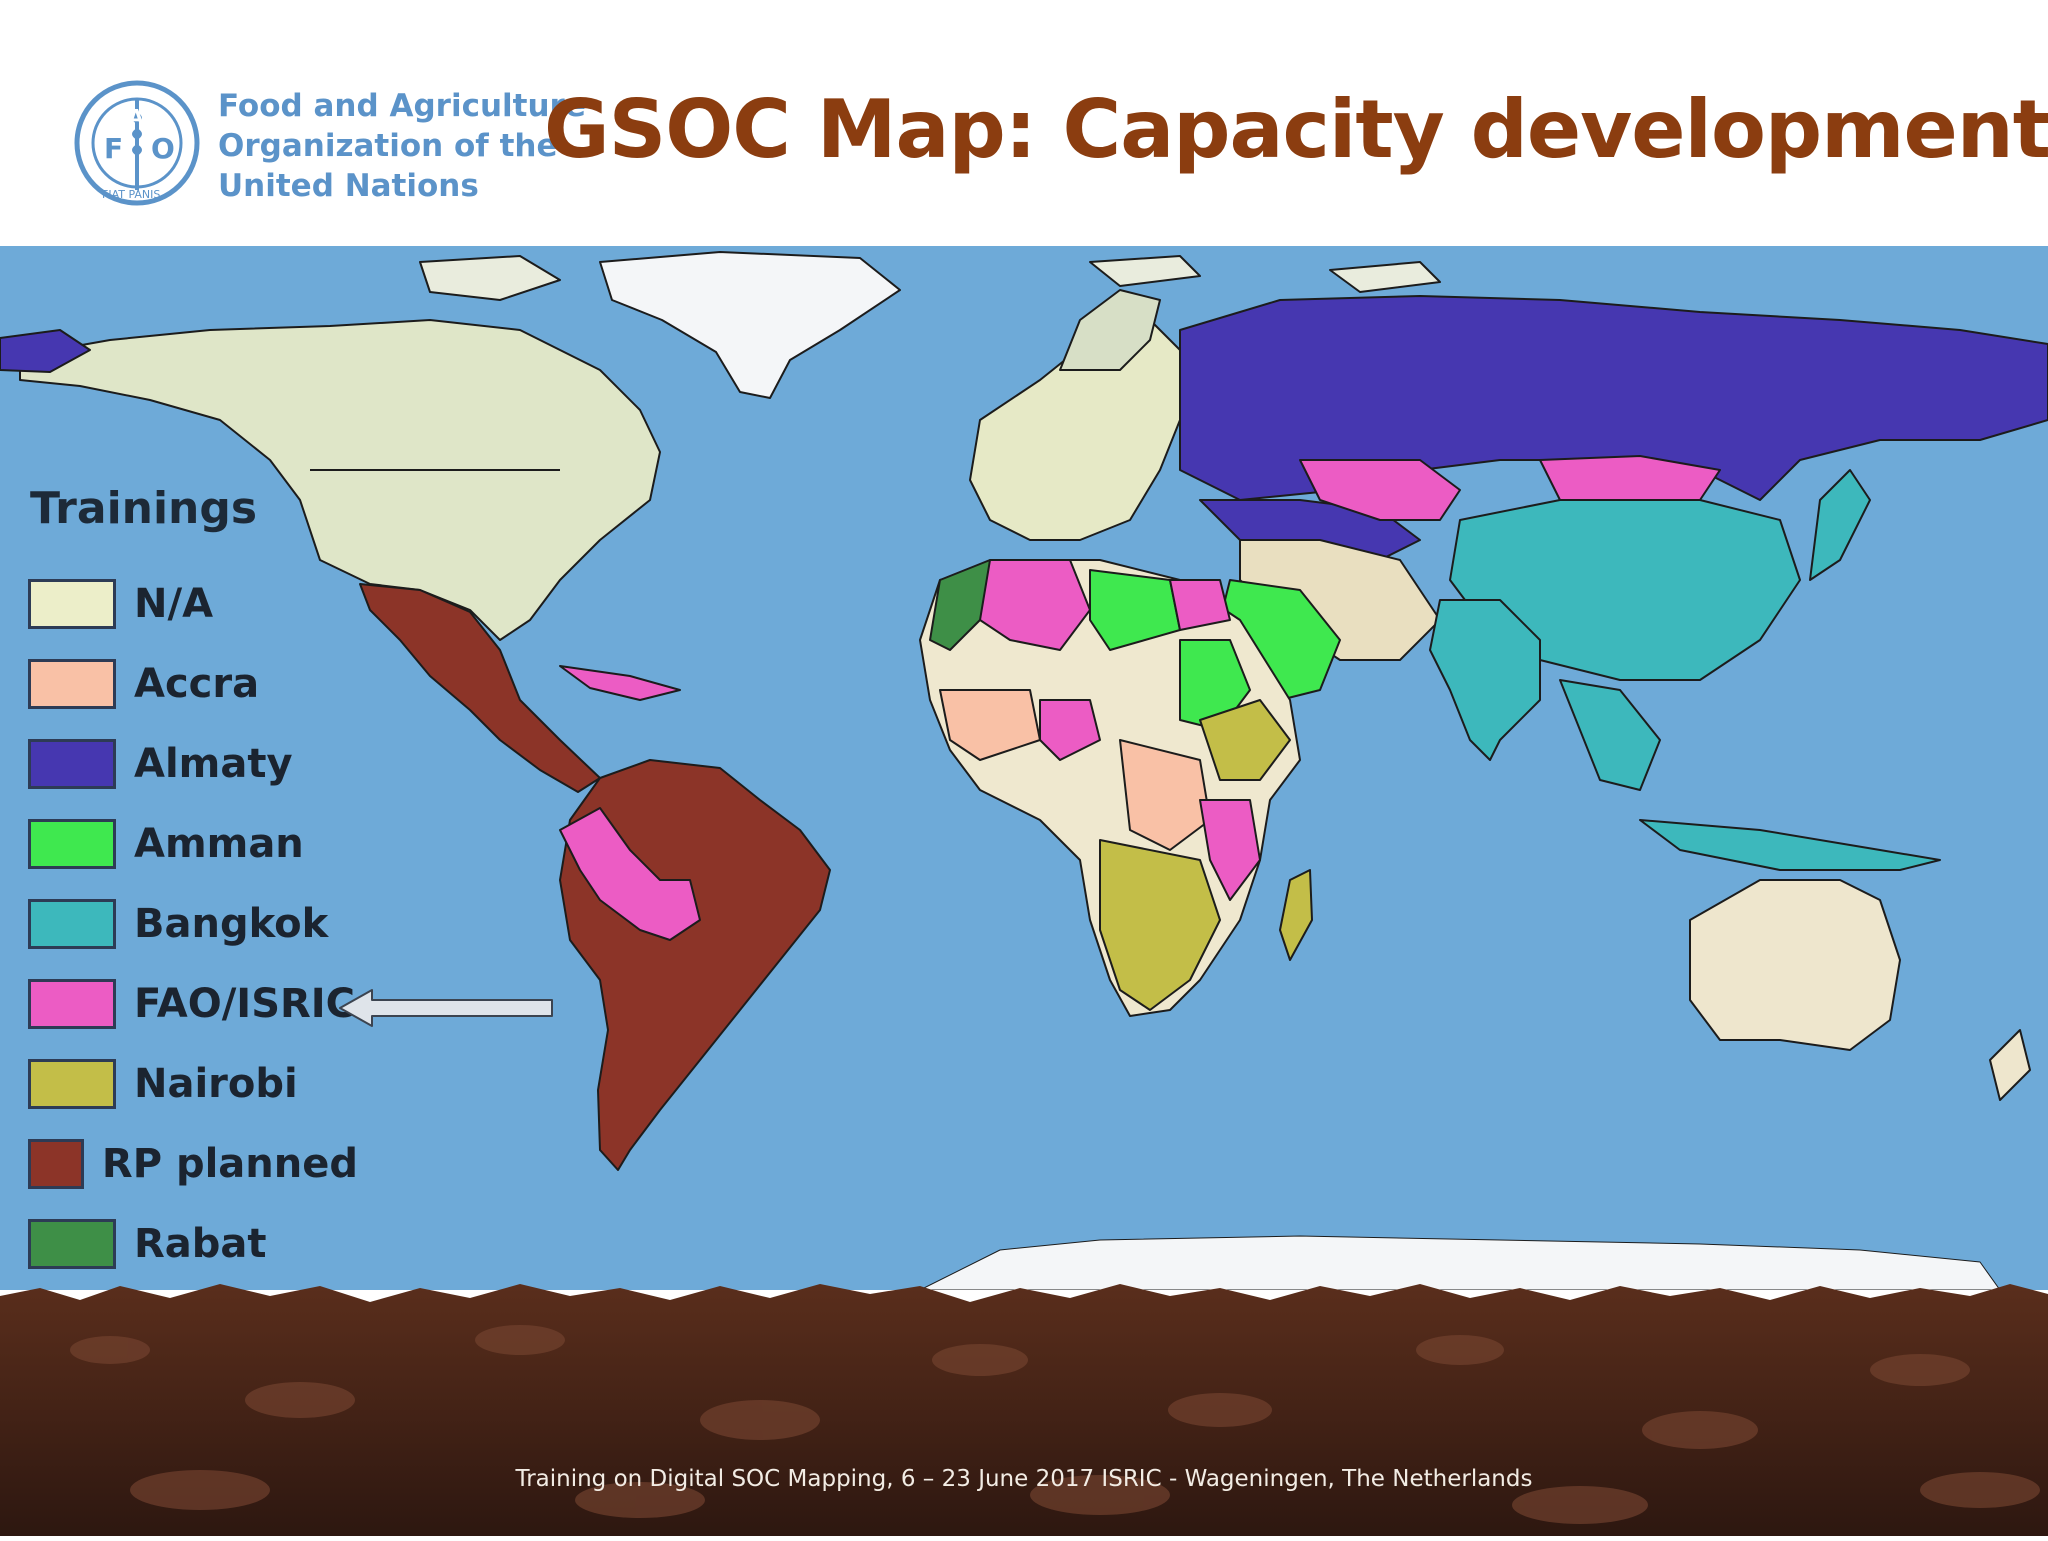 This screenshot has height=1541, width=2048. Describe the element at coordinates (348, 186) in the screenshot. I see `org-line: United Nations` at that location.